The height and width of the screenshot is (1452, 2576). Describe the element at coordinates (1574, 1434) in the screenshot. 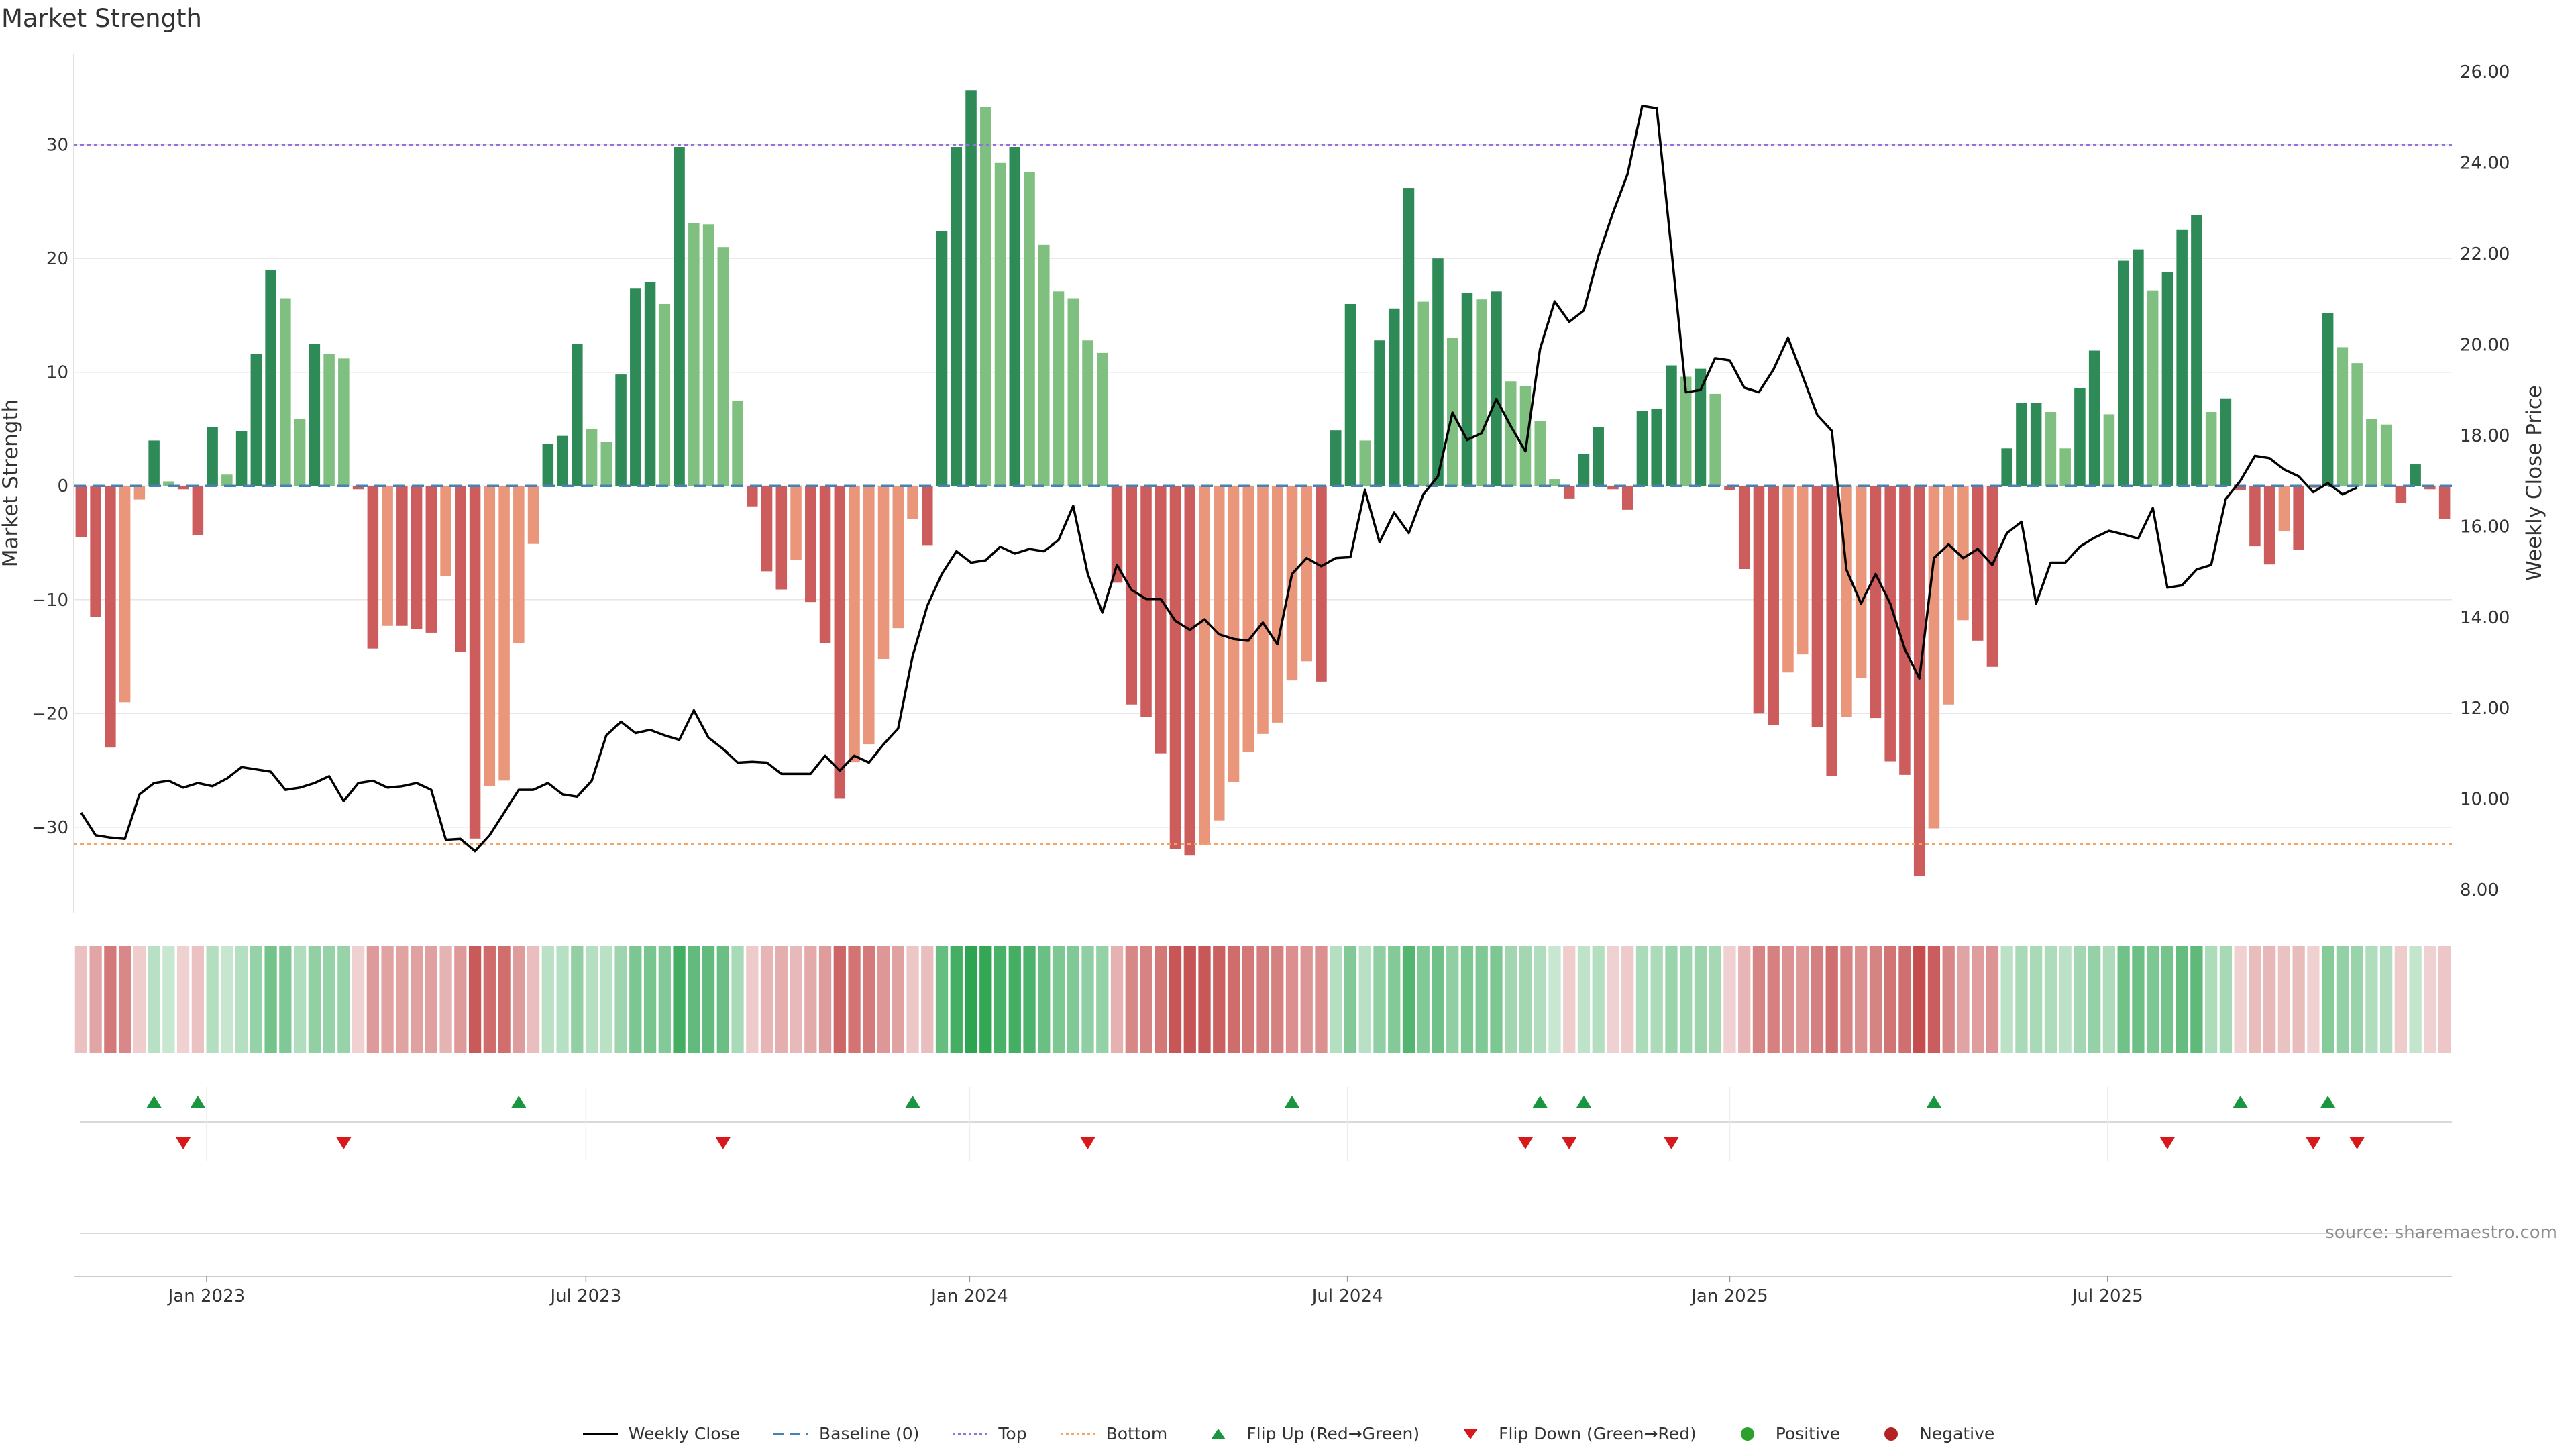

I see `legend-item-flip-down: Flip Down (Green→Red)` at that location.